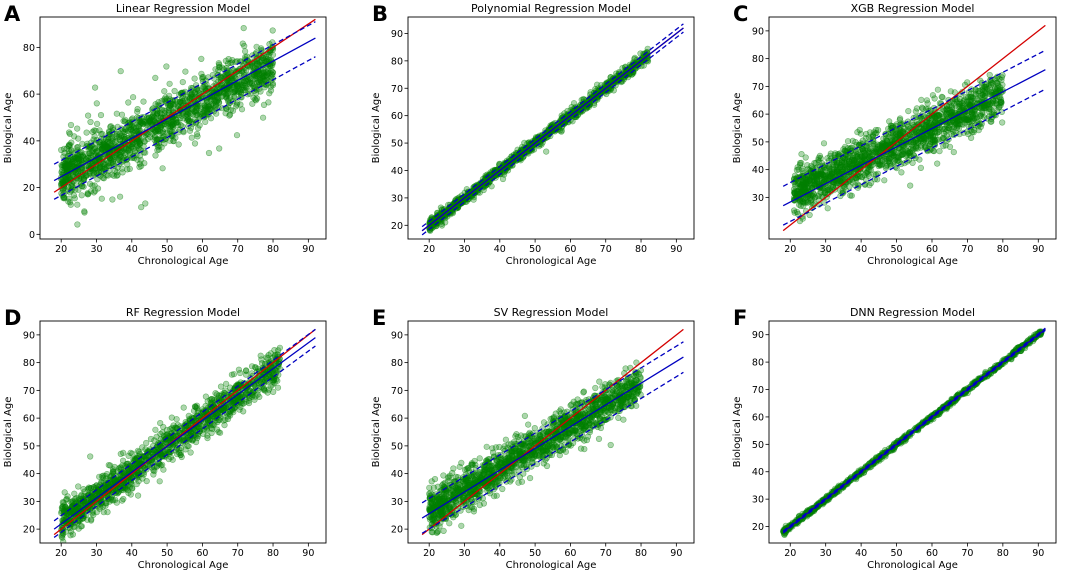 The image size is (1072, 572). What do you see at coordinates (758, 198) in the screenshot?
I see `y-tick-label: 30` at bounding box center [758, 198].